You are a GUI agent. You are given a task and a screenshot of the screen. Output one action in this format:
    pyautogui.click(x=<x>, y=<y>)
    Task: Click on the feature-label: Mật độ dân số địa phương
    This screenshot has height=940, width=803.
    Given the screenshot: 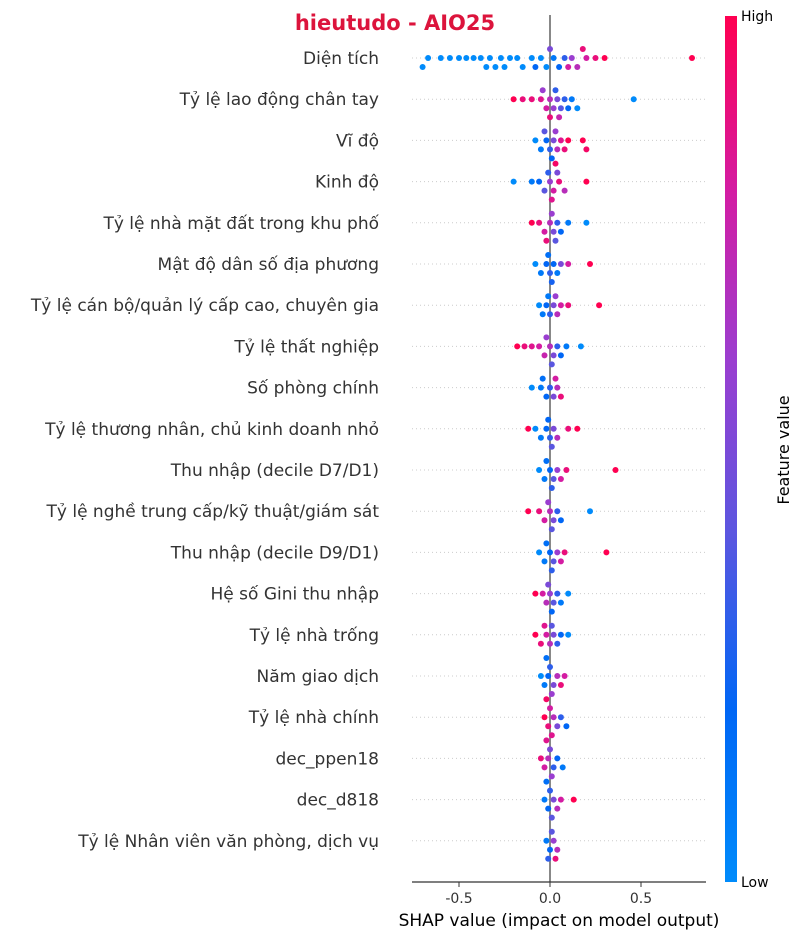 What is the action you would take?
    pyautogui.click(x=268, y=264)
    